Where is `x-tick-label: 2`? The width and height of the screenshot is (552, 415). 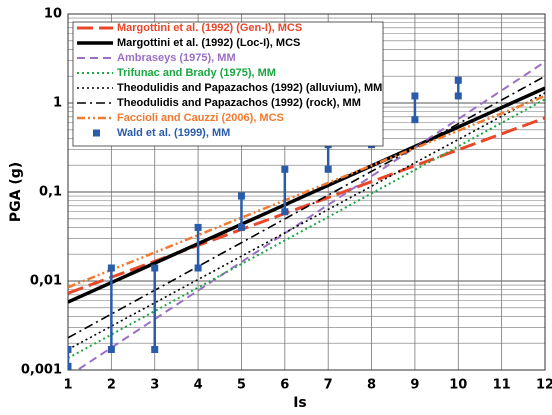
x-tick-label: 2 is located at coordinates (111, 385).